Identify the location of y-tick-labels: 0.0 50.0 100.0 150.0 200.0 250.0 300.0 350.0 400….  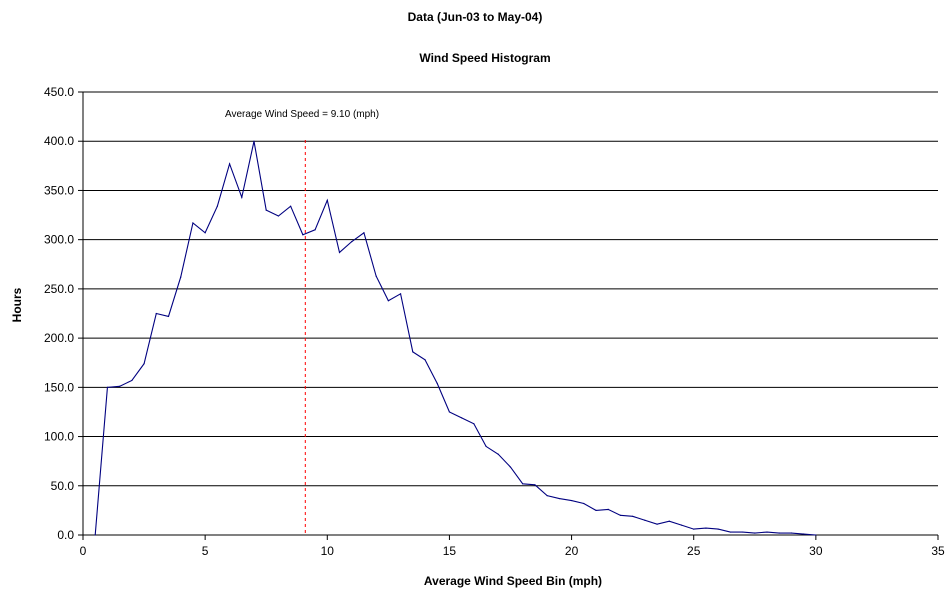
(59, 313).